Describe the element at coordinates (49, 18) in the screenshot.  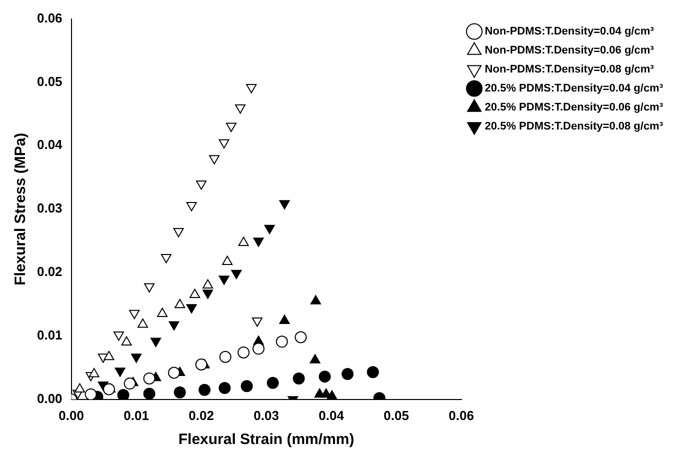
I see `y-tick-label: 0.06` at that location.